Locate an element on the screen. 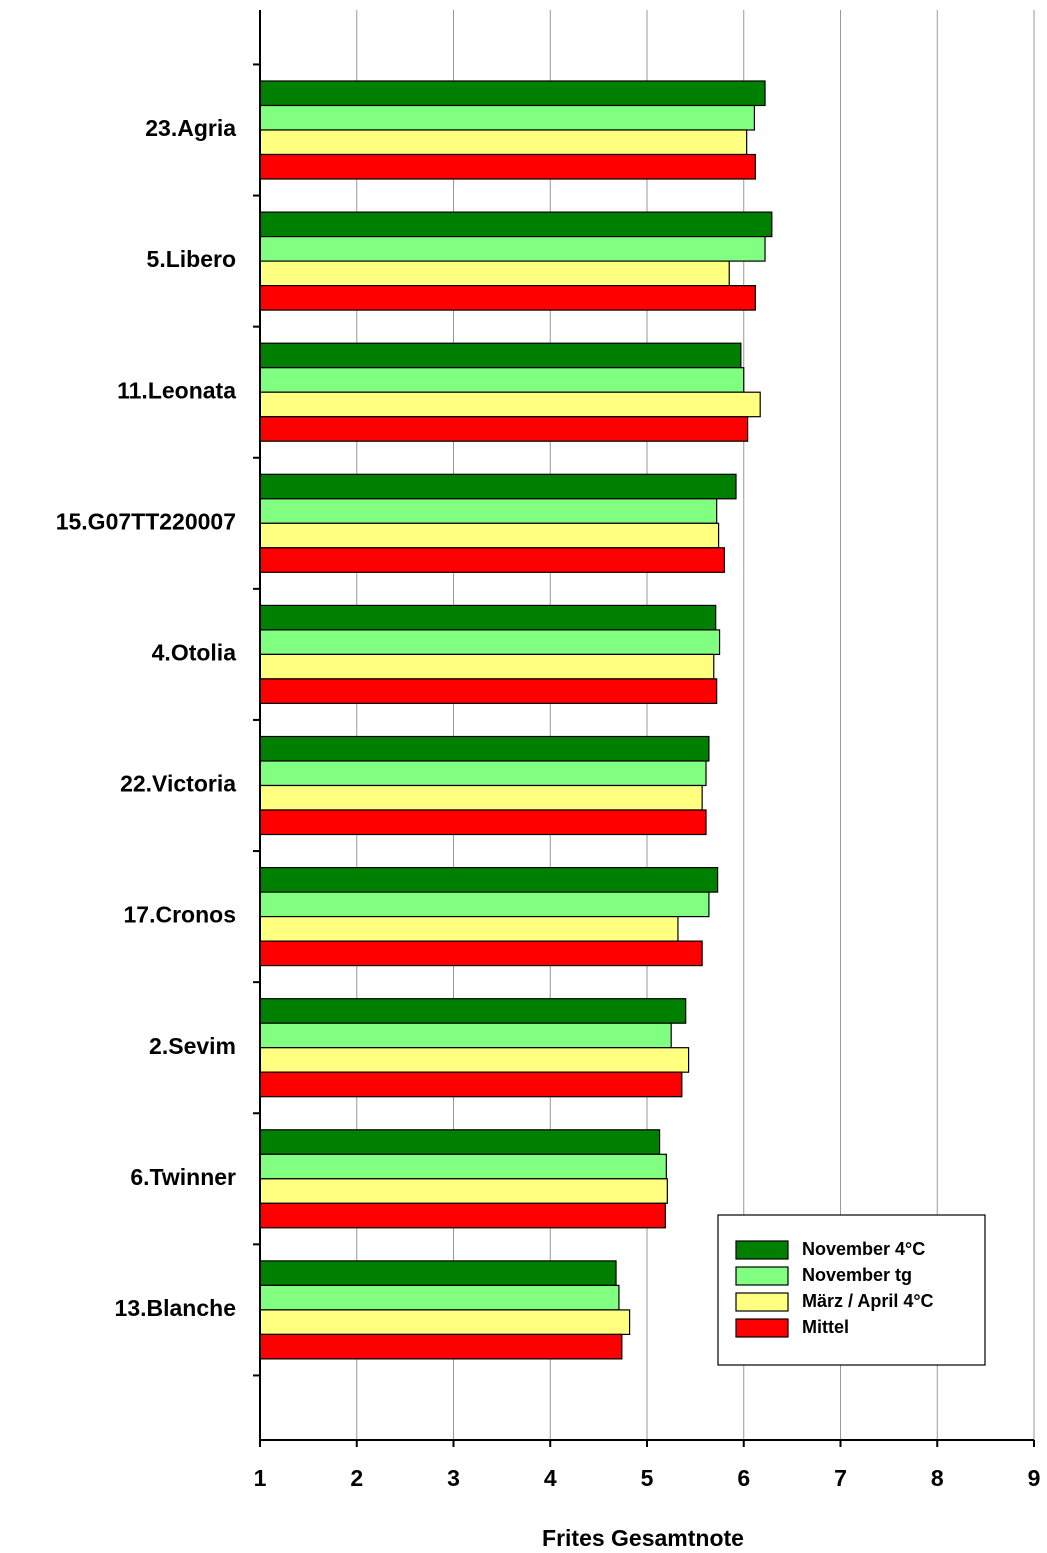 The image size is (1047, 1553). y-tick-label: 22.Victoria is located at coordinates (178, 784).